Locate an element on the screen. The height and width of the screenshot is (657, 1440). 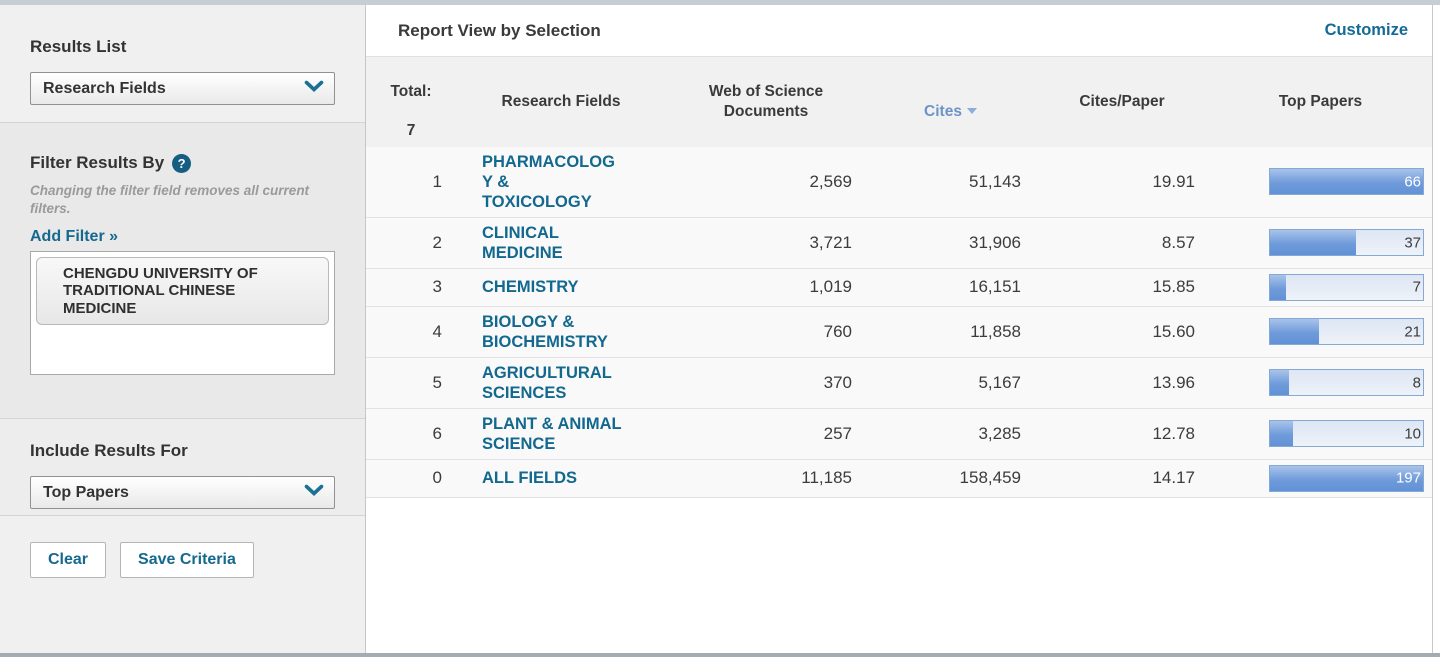
rank-cell: 1 is located at coordinates (437, 181).